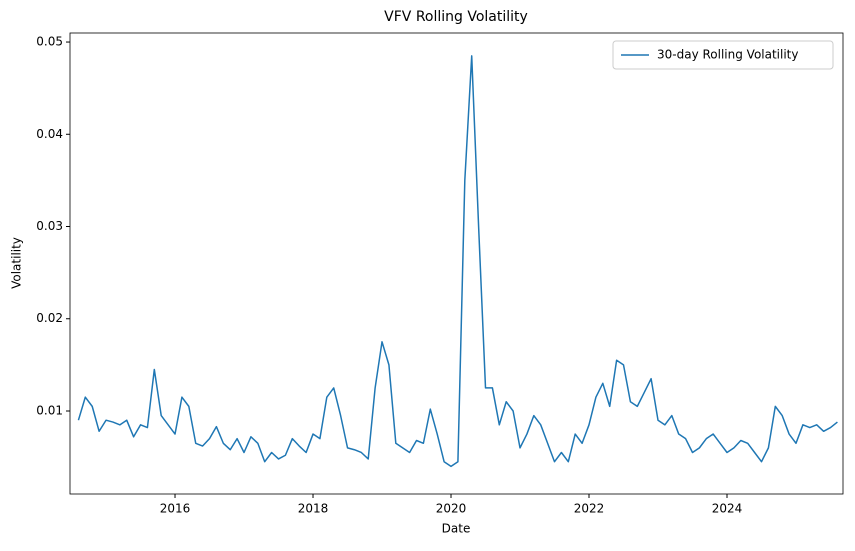 The height and width of the screenshot is (551, 855). I want to click on x-tick-label: 2020, so click(451, 509).